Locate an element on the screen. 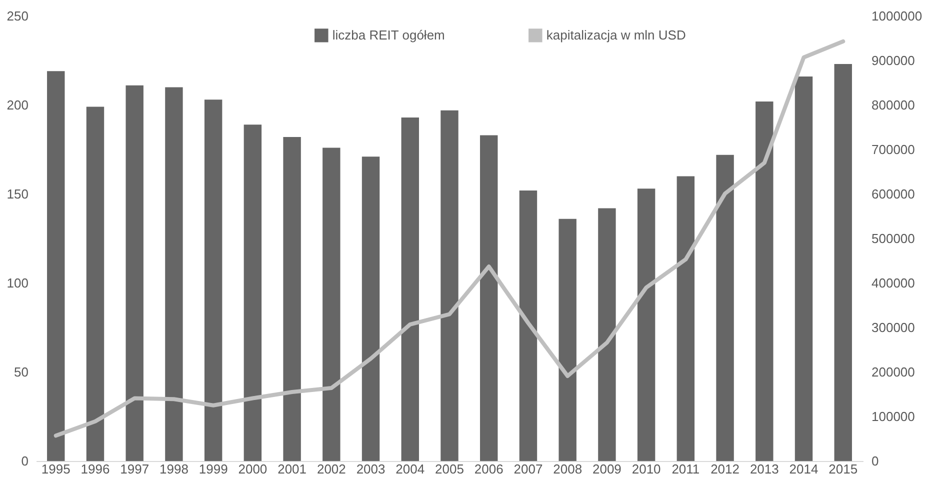 This screenshot has height=482, width=928. x-tick-label: 2006 is located at coordinates (489, 469).